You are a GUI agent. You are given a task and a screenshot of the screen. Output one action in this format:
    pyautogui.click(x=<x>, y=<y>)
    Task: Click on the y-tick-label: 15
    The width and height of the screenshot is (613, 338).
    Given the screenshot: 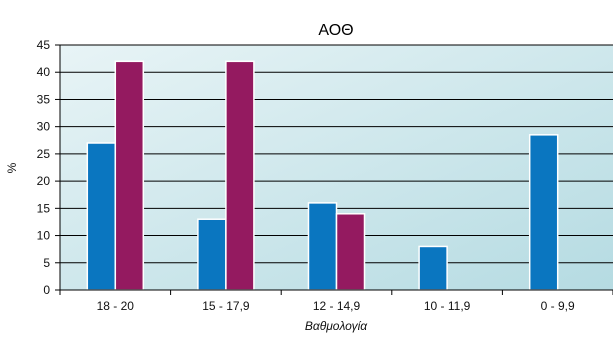 What is the action you would take?
    pyautogui.click(x=44, y=208)
    